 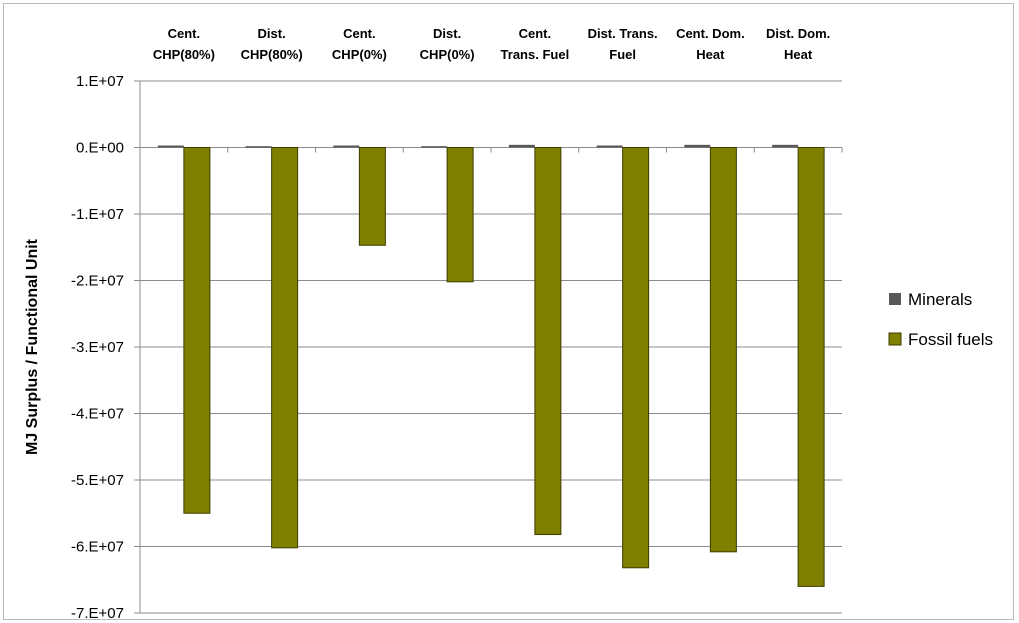 I want to click on category-label: Cent. Trans. Fuel, so click(x=535, y=44).